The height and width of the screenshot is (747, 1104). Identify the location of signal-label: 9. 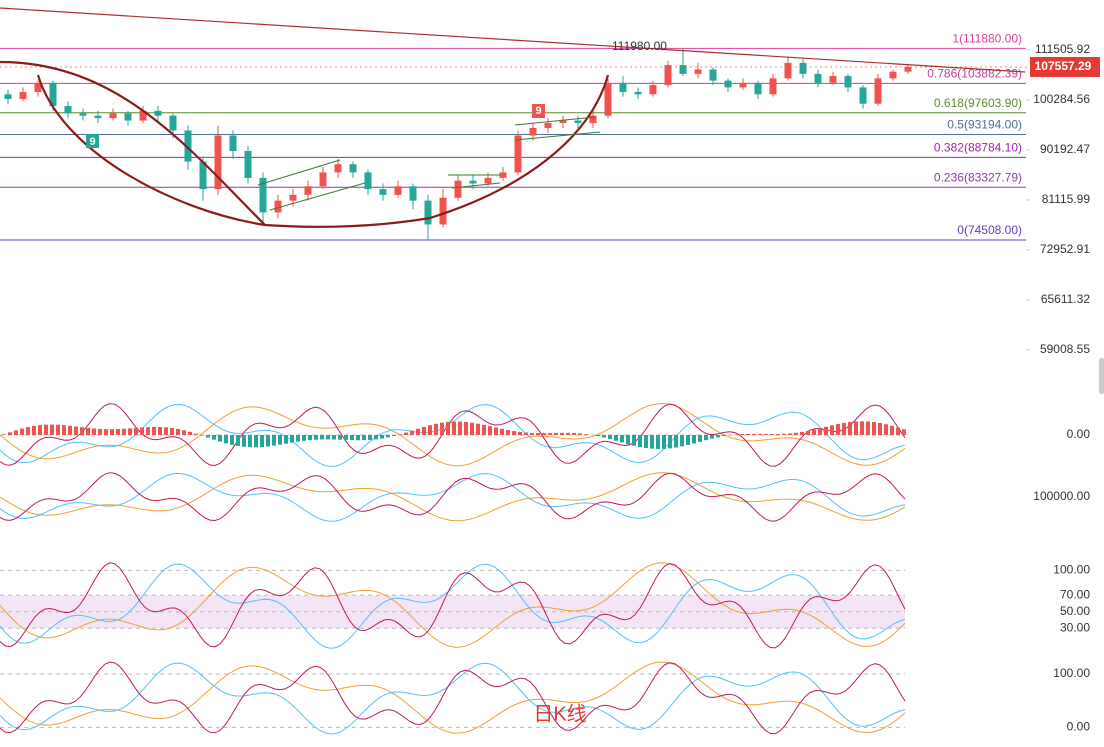
(92, 142).